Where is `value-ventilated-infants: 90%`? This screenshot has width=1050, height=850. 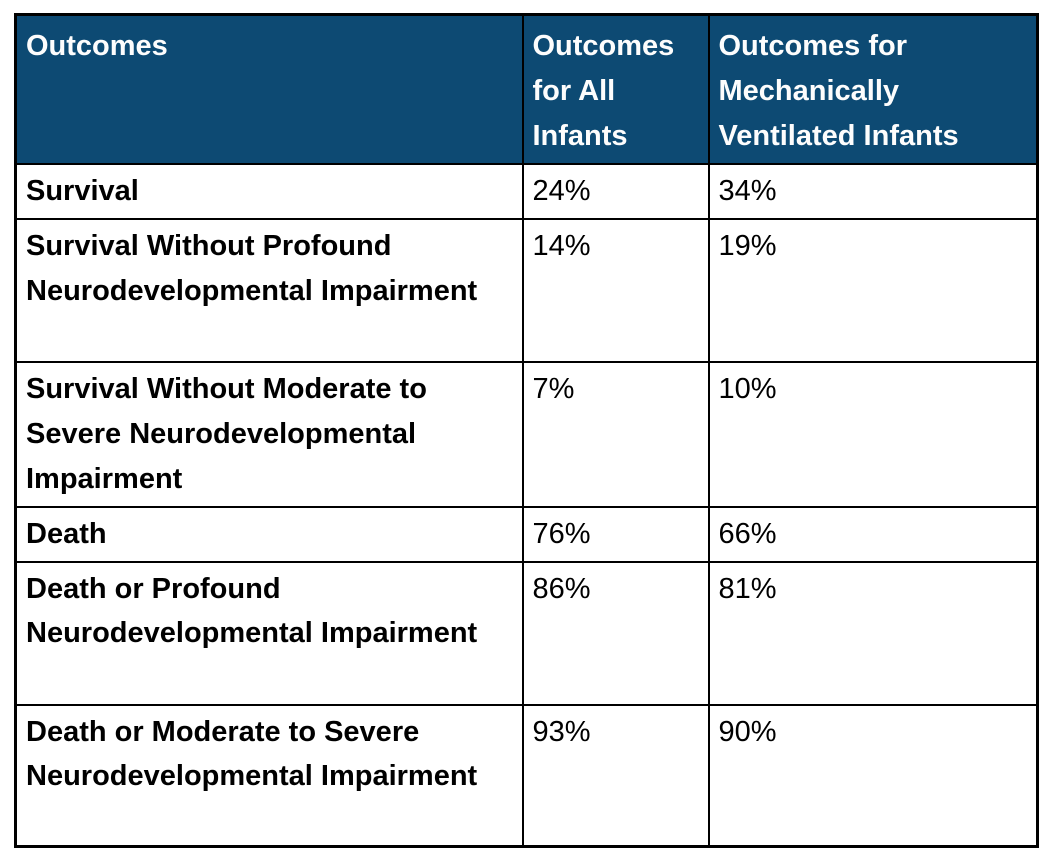
value-ventilated-infants: 90% is located at coordinates (873, 775).